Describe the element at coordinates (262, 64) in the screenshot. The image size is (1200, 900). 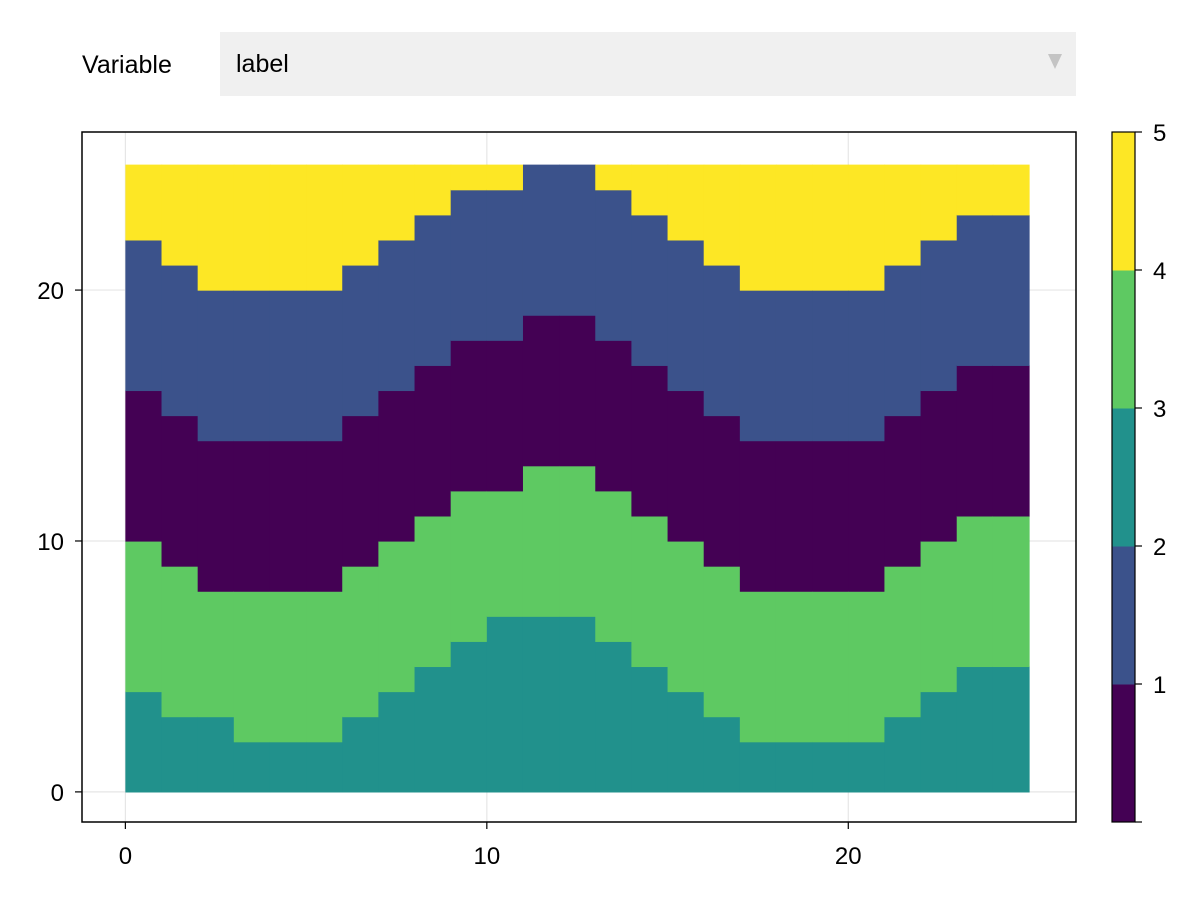
I see `dropdown-selected-value: label` at that location.